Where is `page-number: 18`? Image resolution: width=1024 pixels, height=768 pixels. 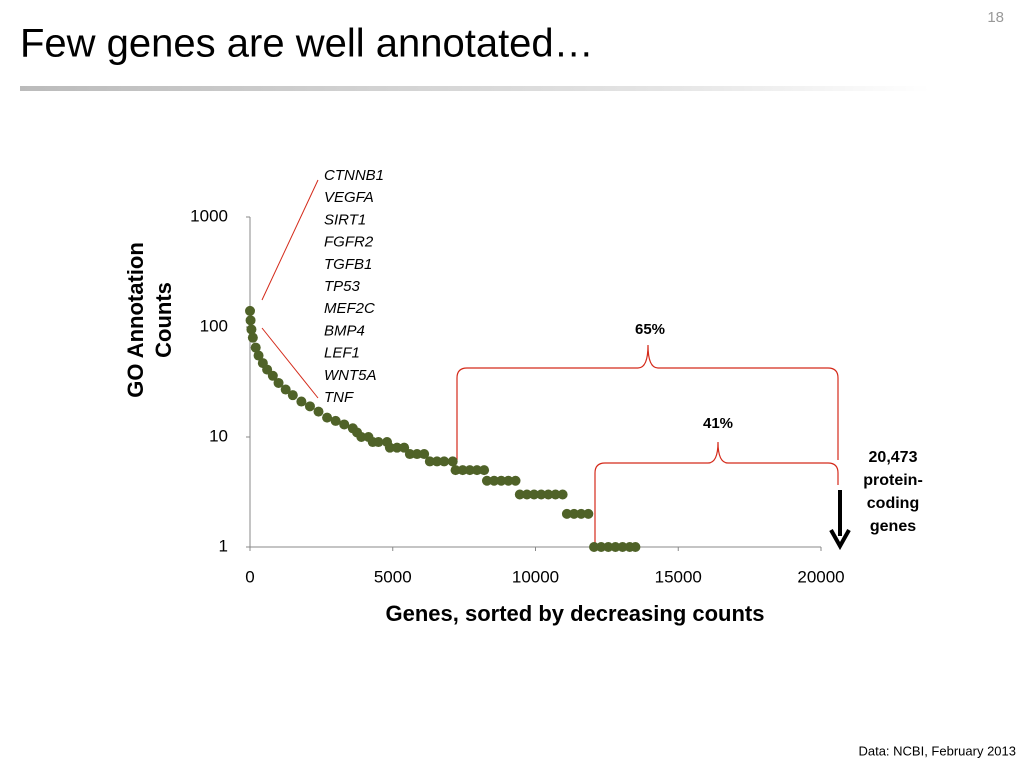 page-number: 18 is located at coordinates (995, 17).